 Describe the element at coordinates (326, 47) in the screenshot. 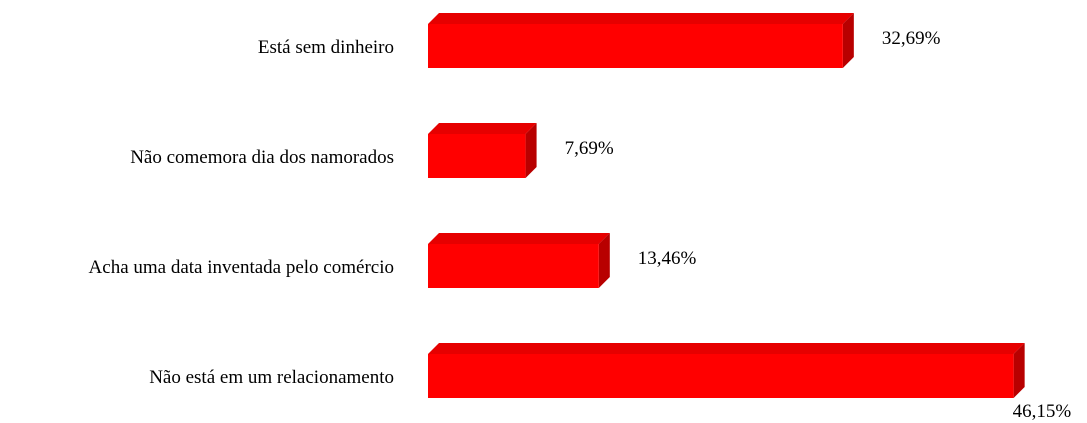

I see `category-label: Está sem dinheiro` at that location.